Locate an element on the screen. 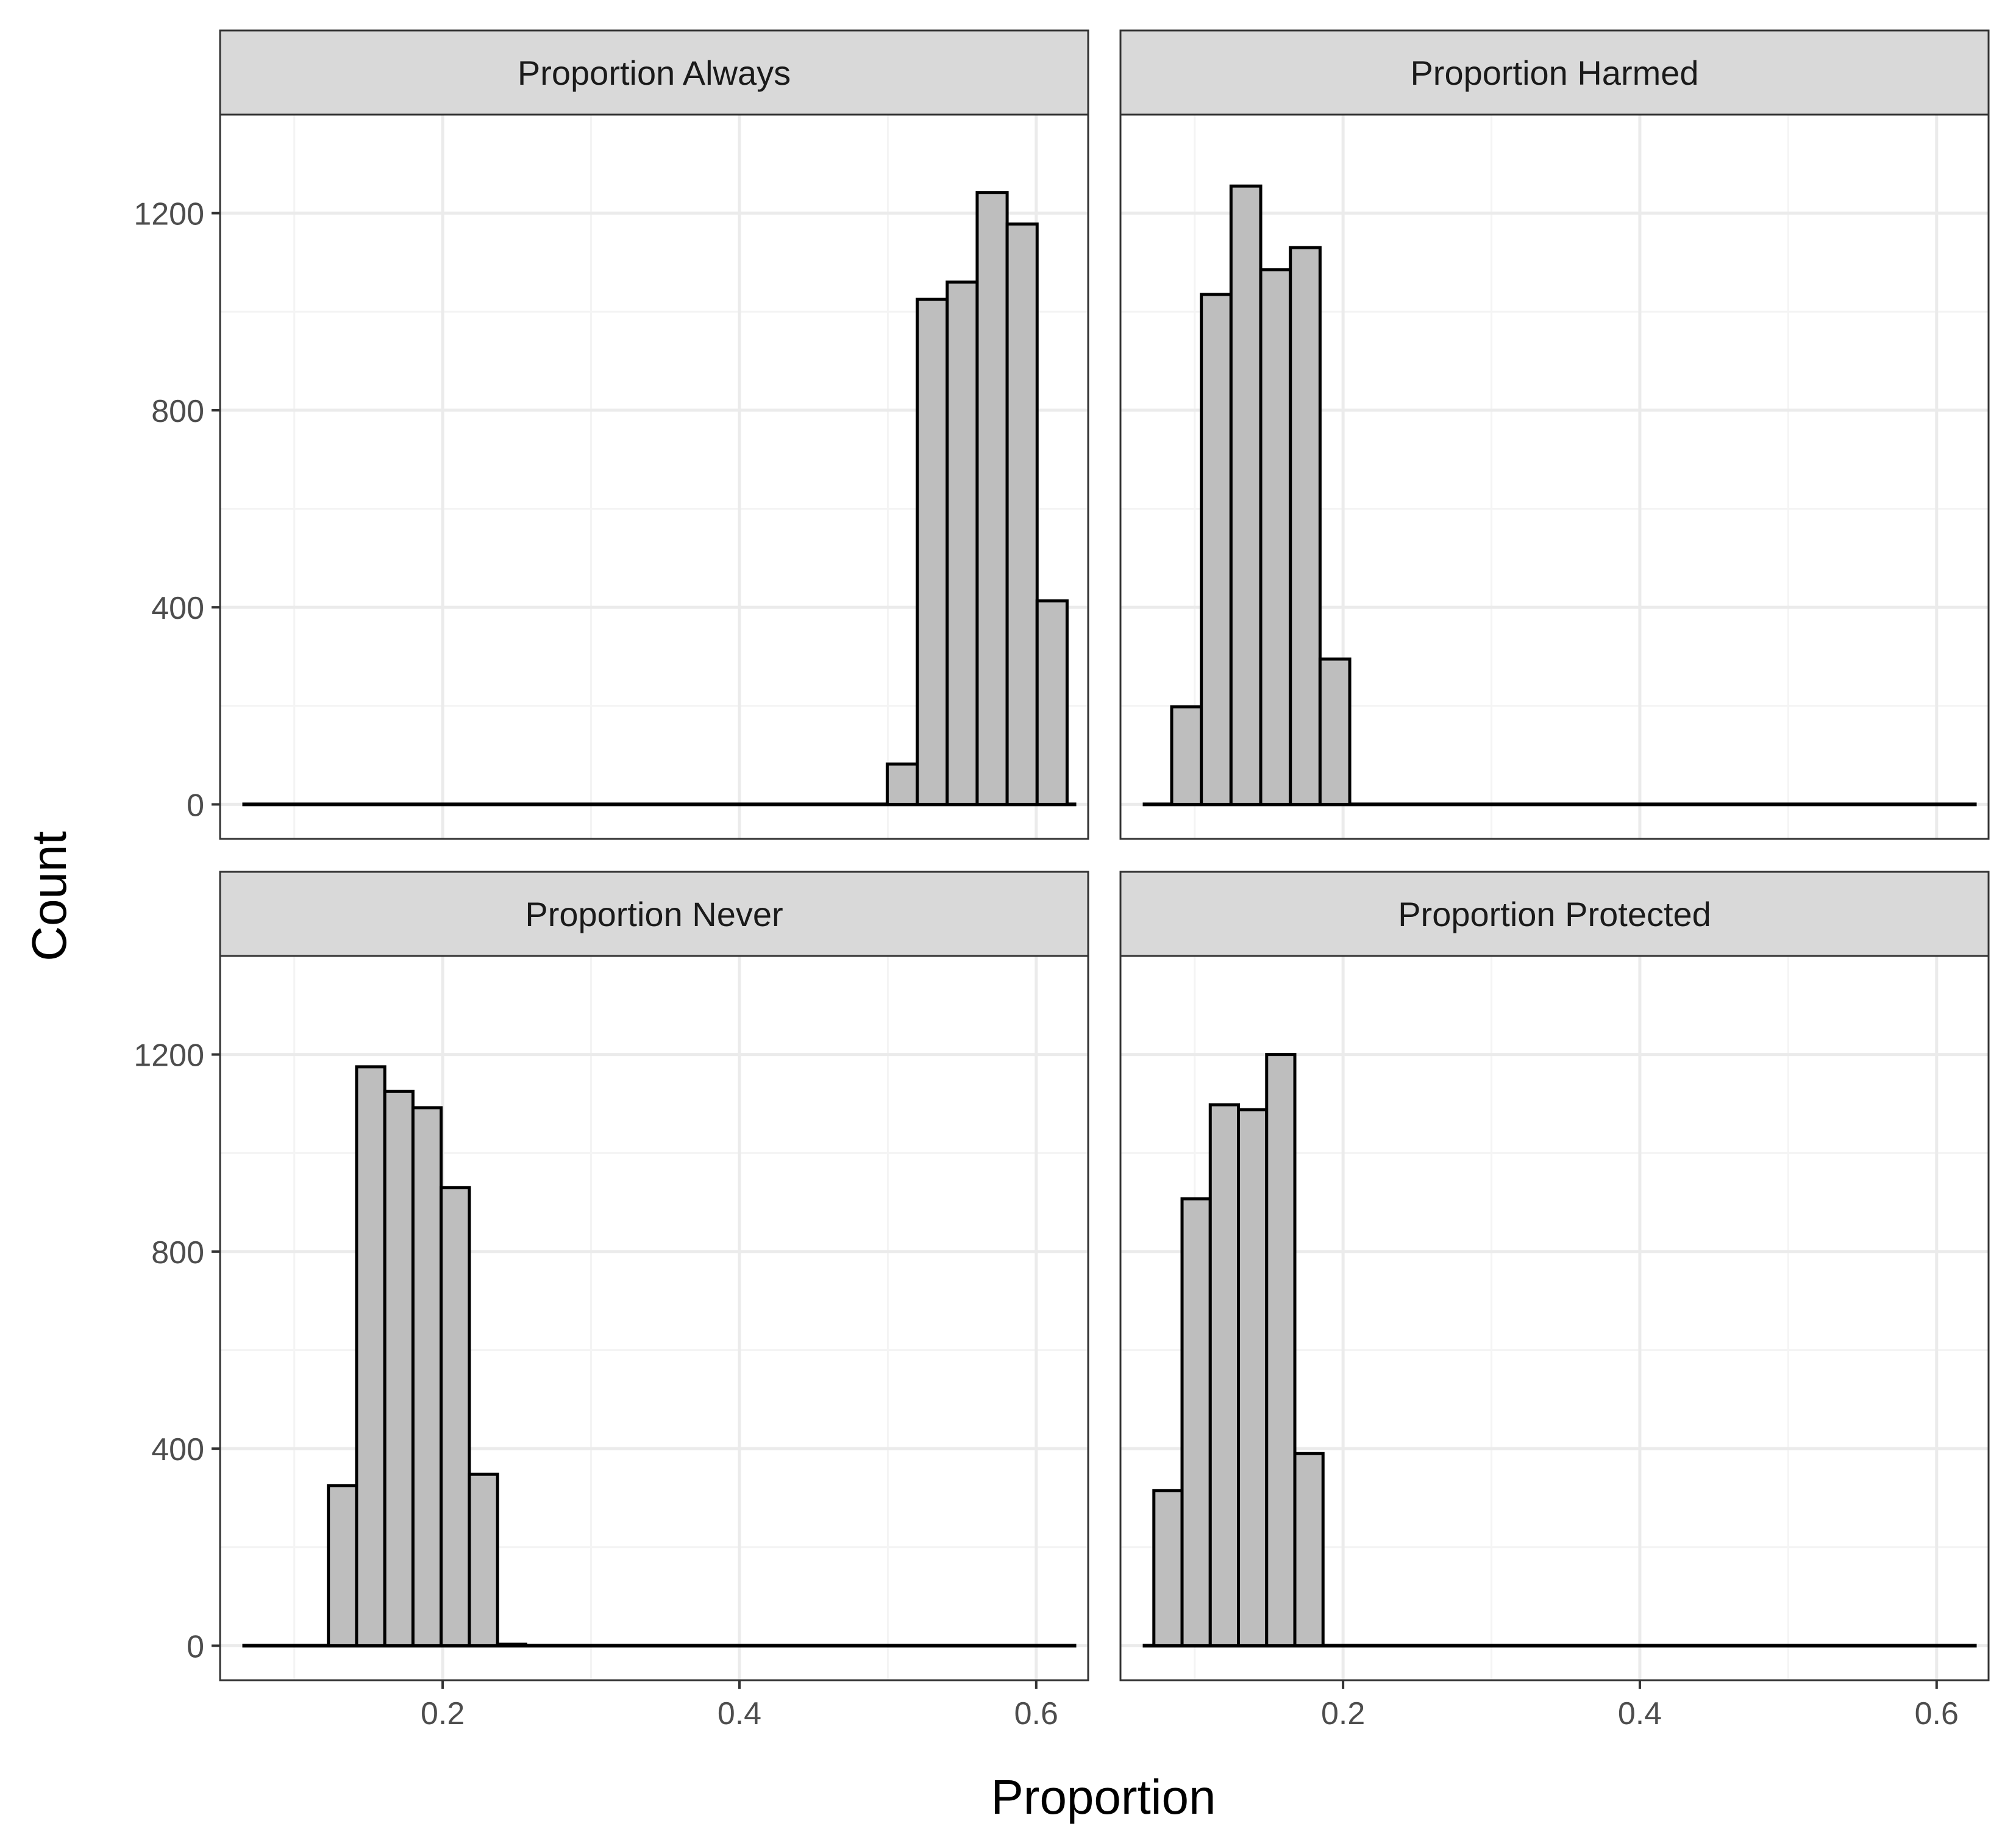 The width and height of the screenshot is (2016, 1843). facet-strip-label: Proportion Always is located at coordinates (654, 73).